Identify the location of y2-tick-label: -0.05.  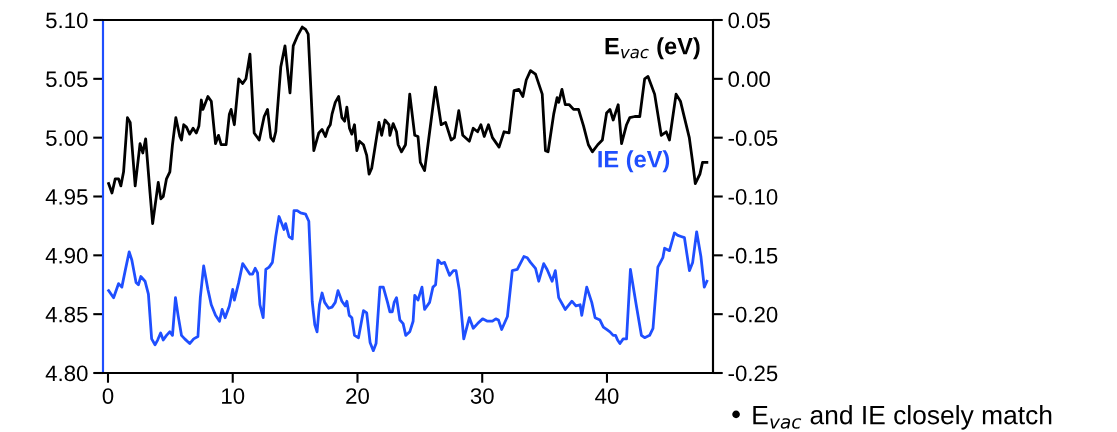
(753, 138).